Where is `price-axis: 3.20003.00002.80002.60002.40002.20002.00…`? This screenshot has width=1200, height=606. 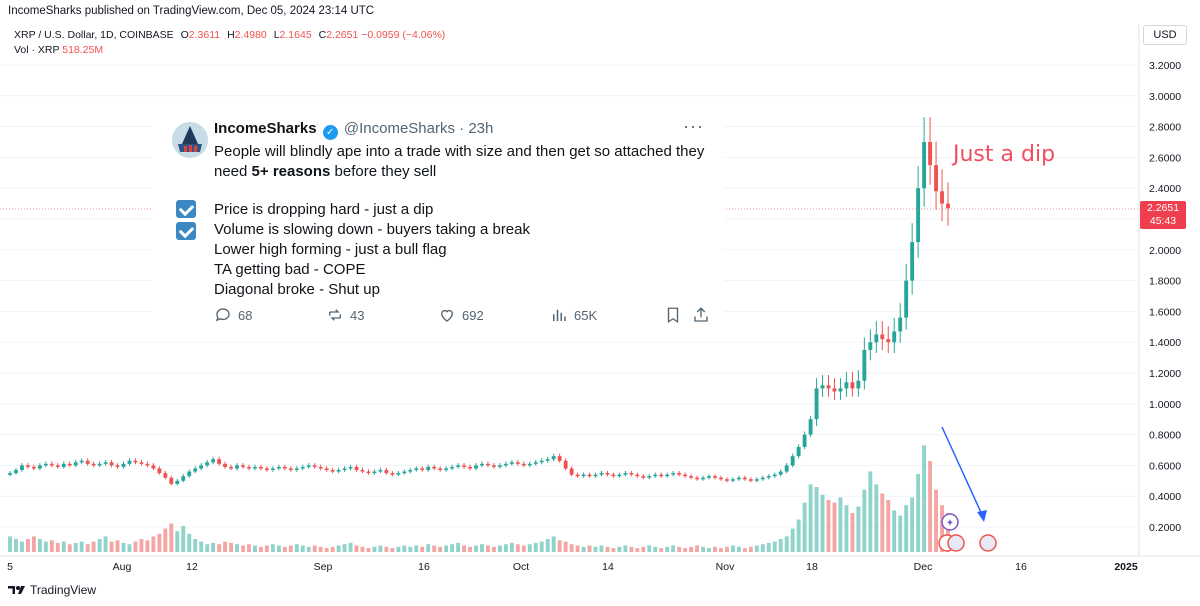 price-axis: 3.20003.00002.80002.60002.40002.20002.00… is located at coordinates (1159, 278).